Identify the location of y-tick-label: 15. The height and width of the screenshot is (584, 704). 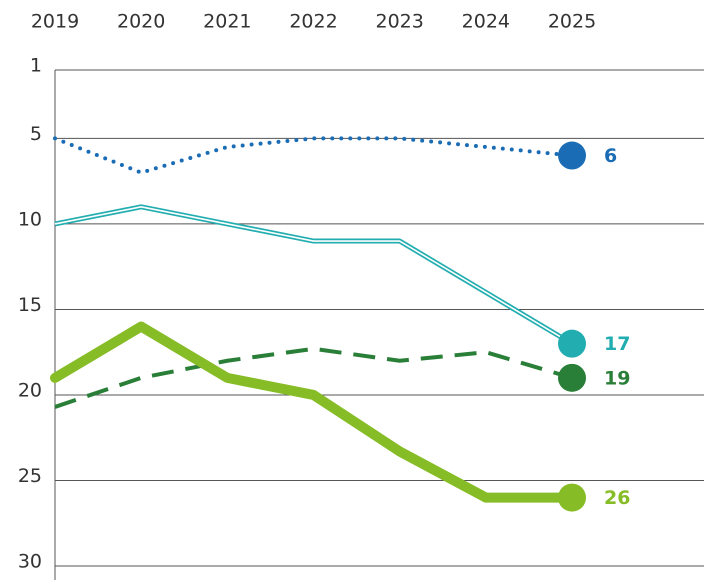
(30, 305).